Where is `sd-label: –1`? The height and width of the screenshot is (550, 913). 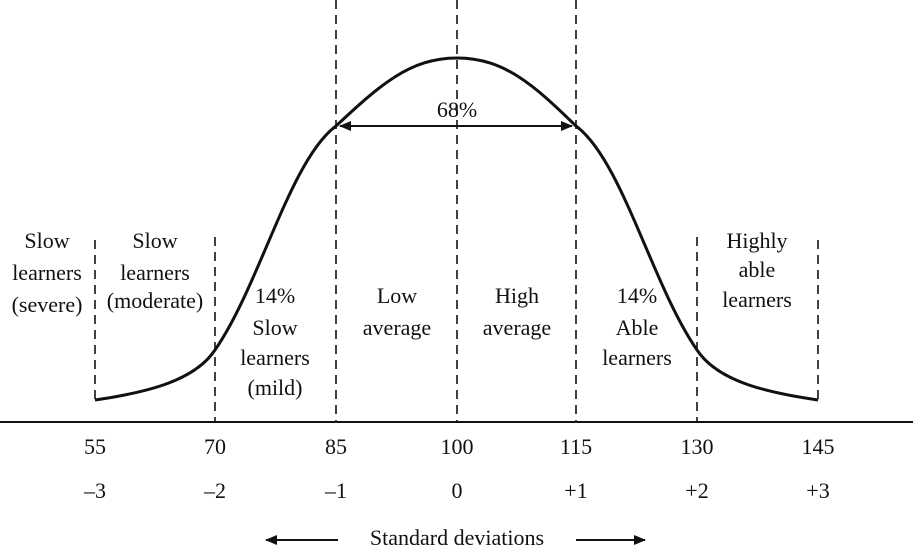
sd-label: –1 is located at coordinates (335, 490).